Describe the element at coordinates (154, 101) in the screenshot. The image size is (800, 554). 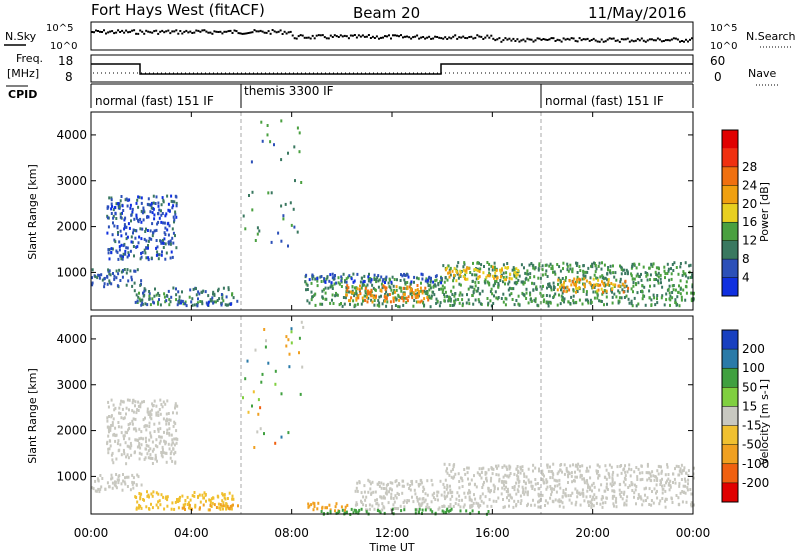
I see `cpid-segment-1: normal (fast) 151 IF` at that location.